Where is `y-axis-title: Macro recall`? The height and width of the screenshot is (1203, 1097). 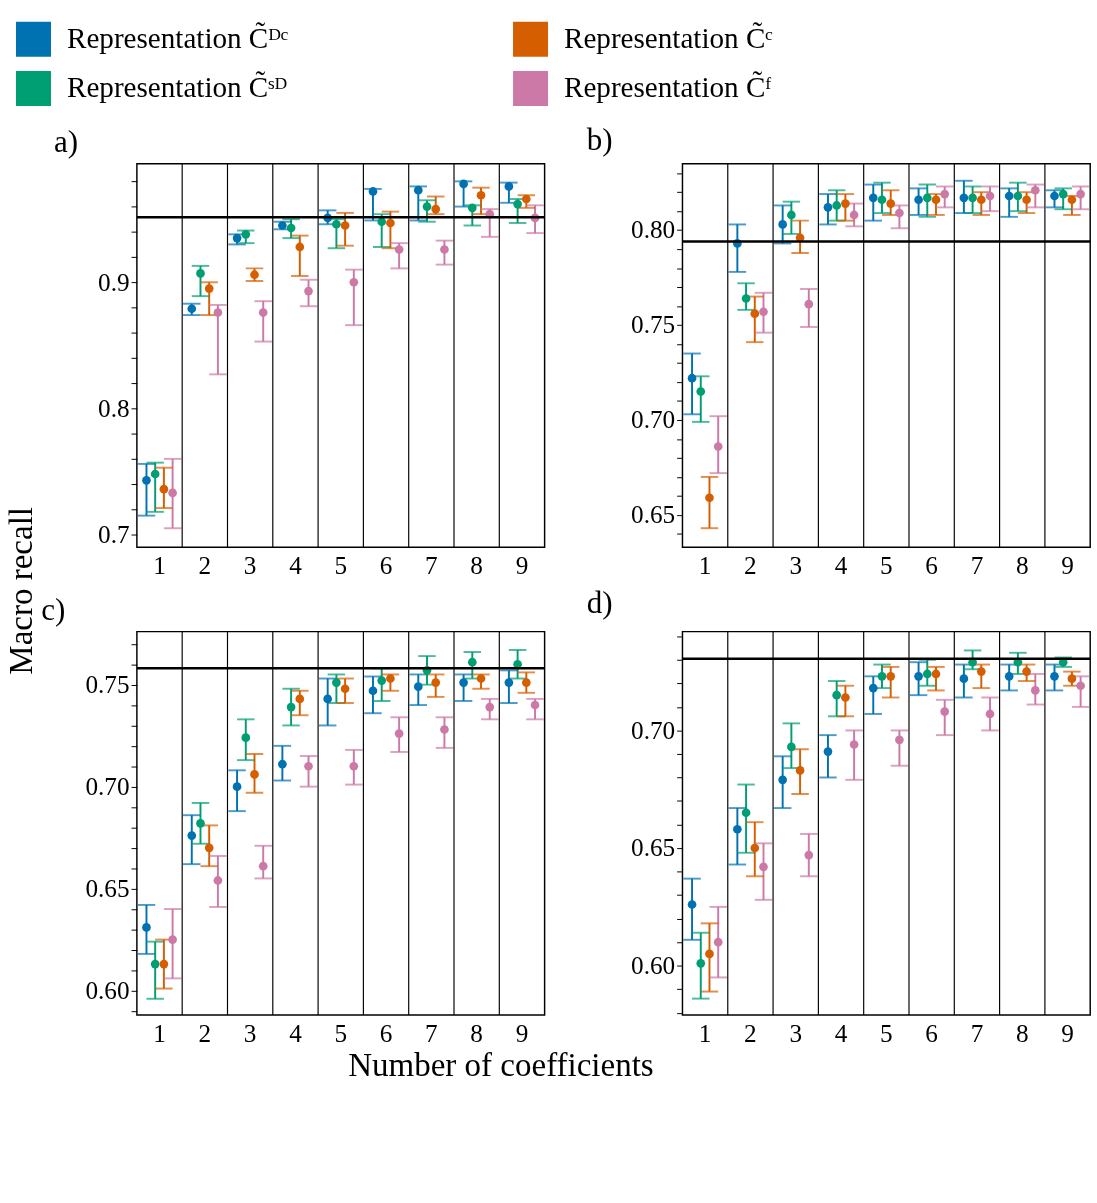
y-axis-title: Macro recall is located at coordinates (21, 591).